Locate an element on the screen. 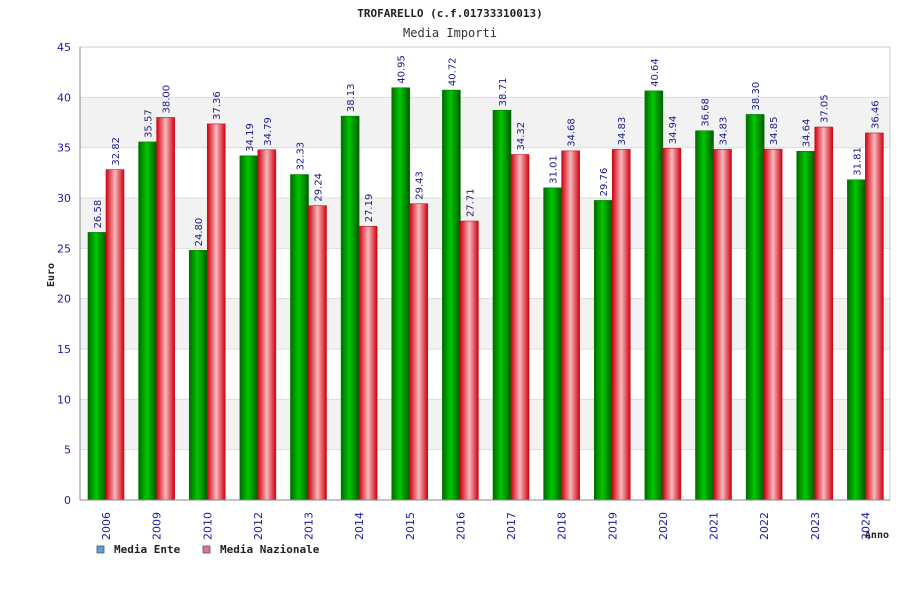  bar-media-ente-2006 is located at coordinates (97, 366).